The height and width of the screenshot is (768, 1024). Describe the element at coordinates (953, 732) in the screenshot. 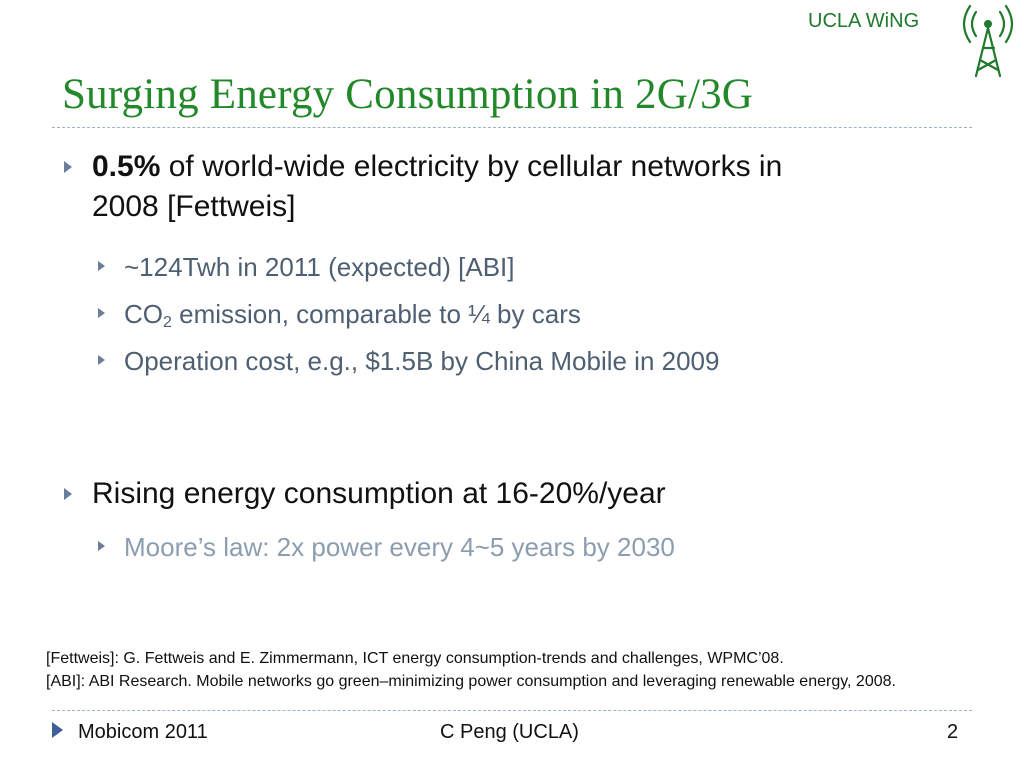

I see `page-number: 2` at that location.